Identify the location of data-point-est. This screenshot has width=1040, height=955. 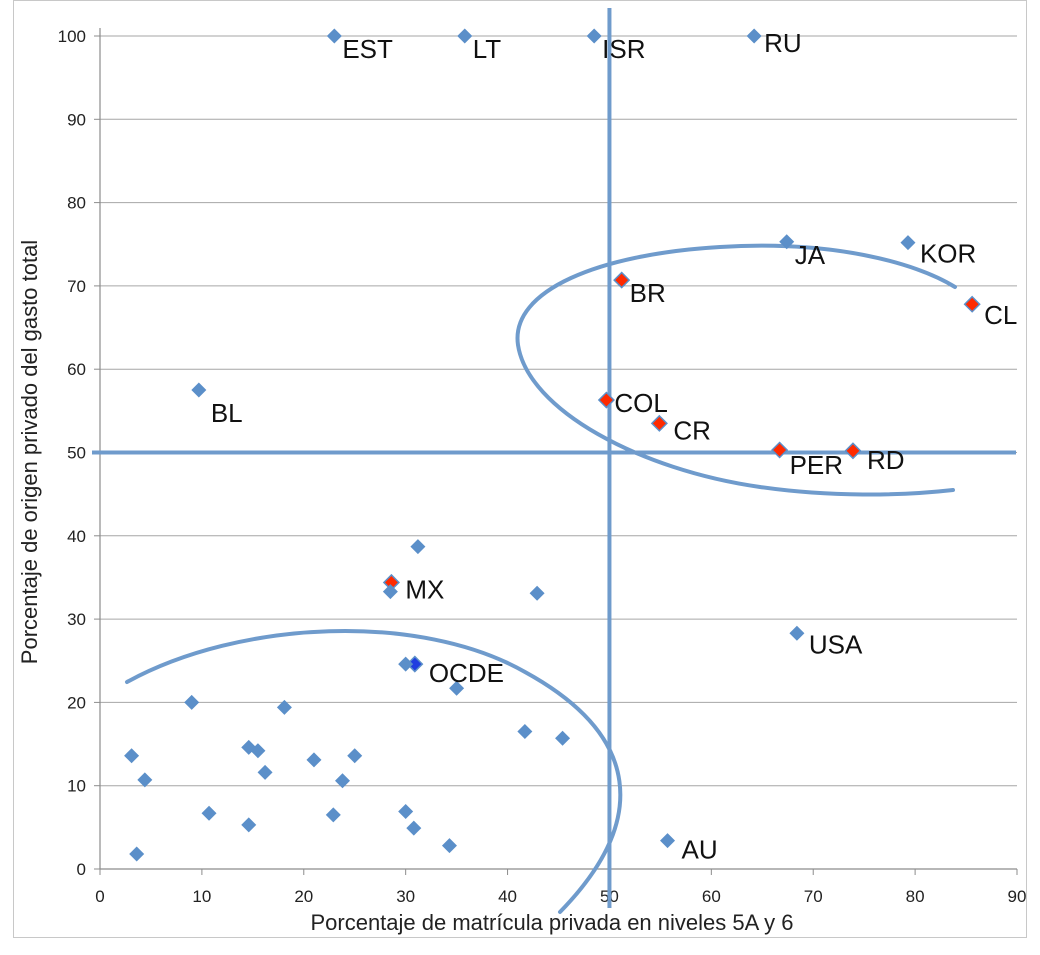
(334, 36).